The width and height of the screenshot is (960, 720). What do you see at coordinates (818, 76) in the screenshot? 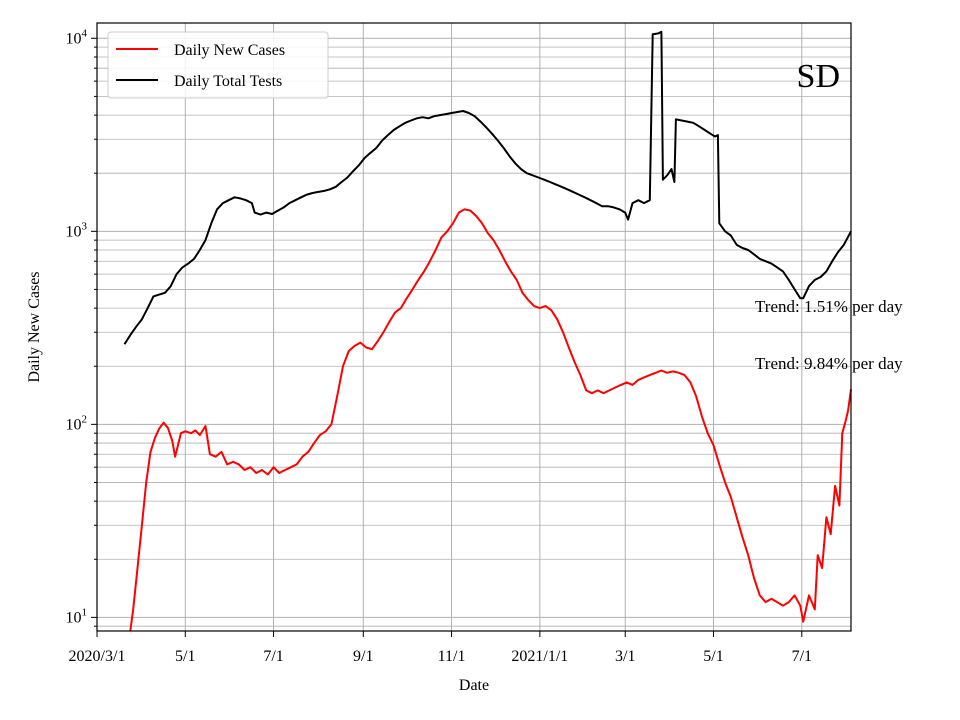
I see `state-label: SD` at bounding box center [818, 76].